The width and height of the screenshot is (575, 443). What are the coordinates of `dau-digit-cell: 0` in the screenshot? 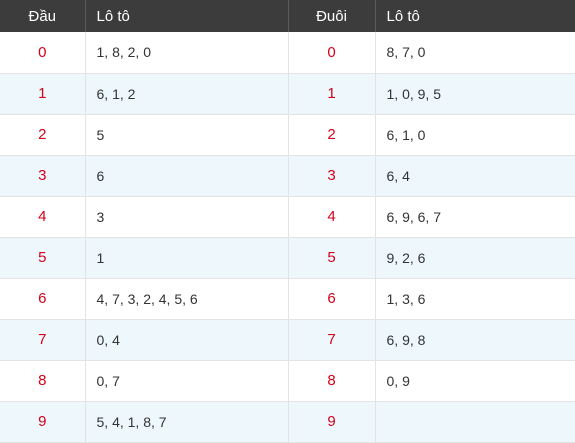 It's located at (43, 53).